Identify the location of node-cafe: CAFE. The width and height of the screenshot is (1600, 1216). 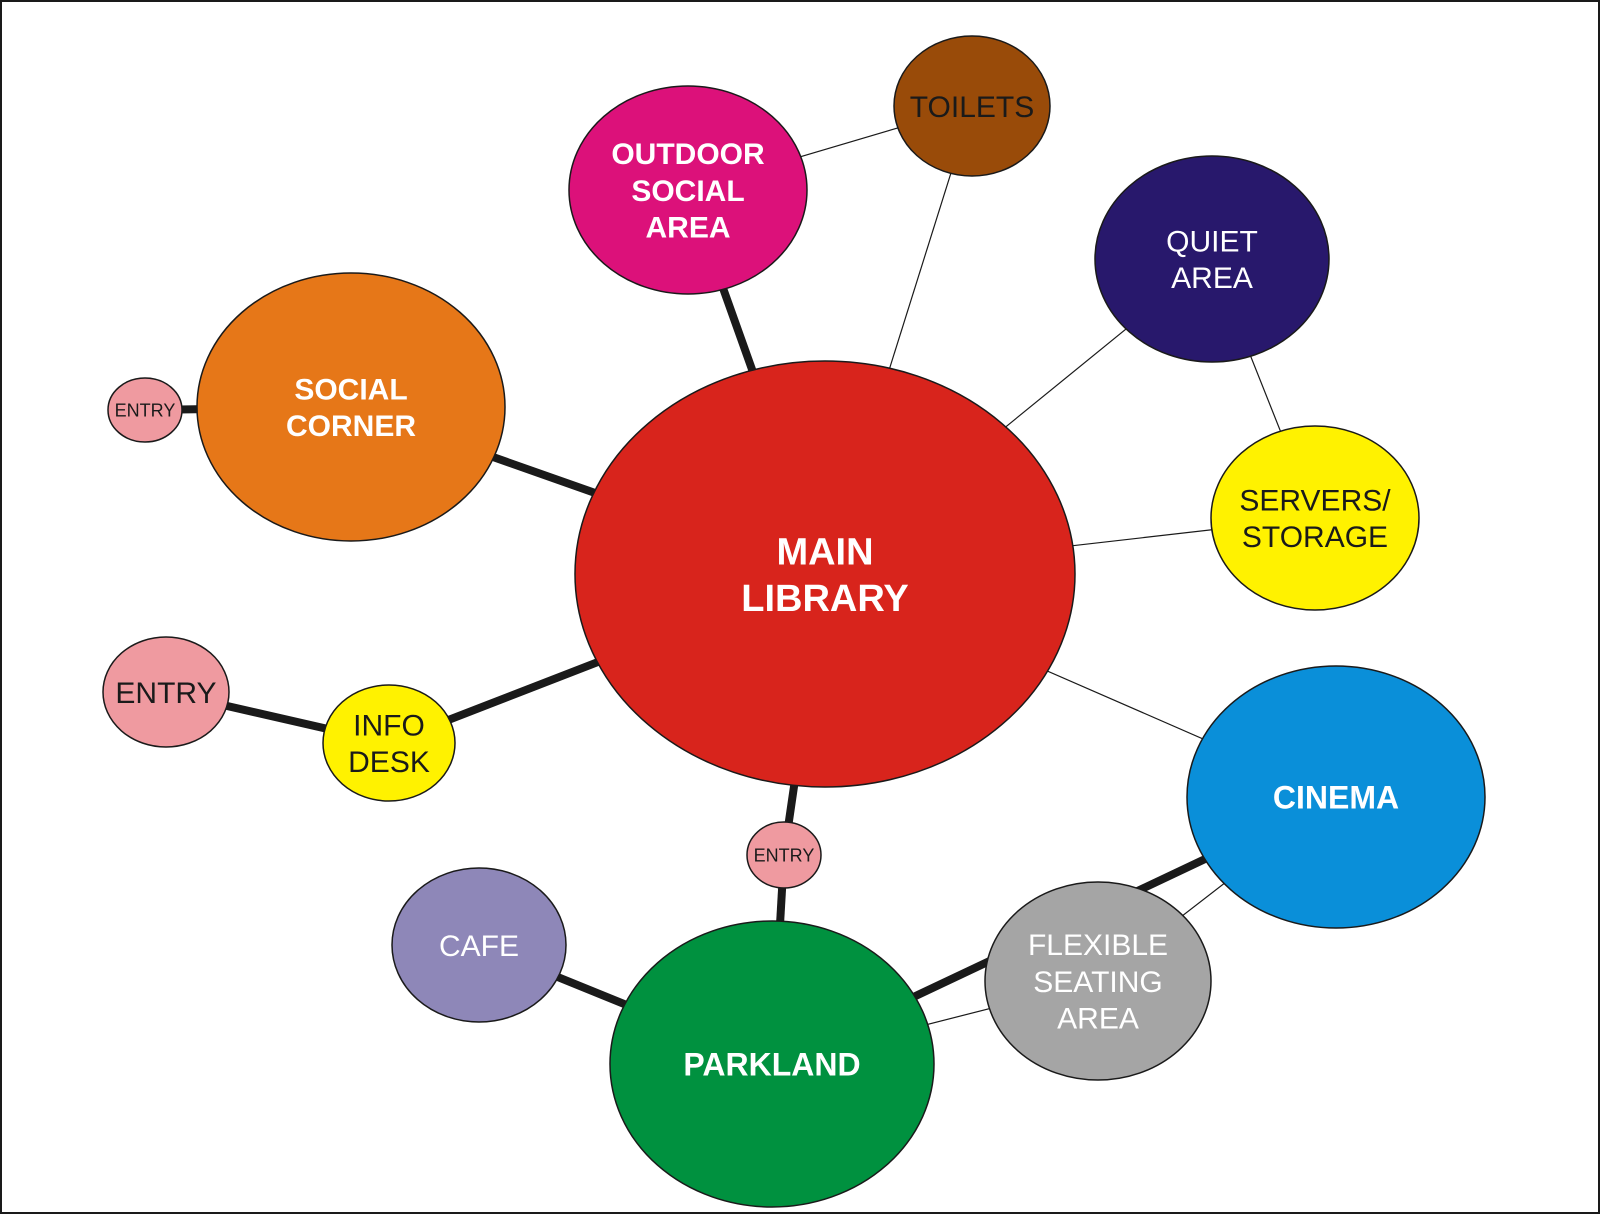
(479, 945).